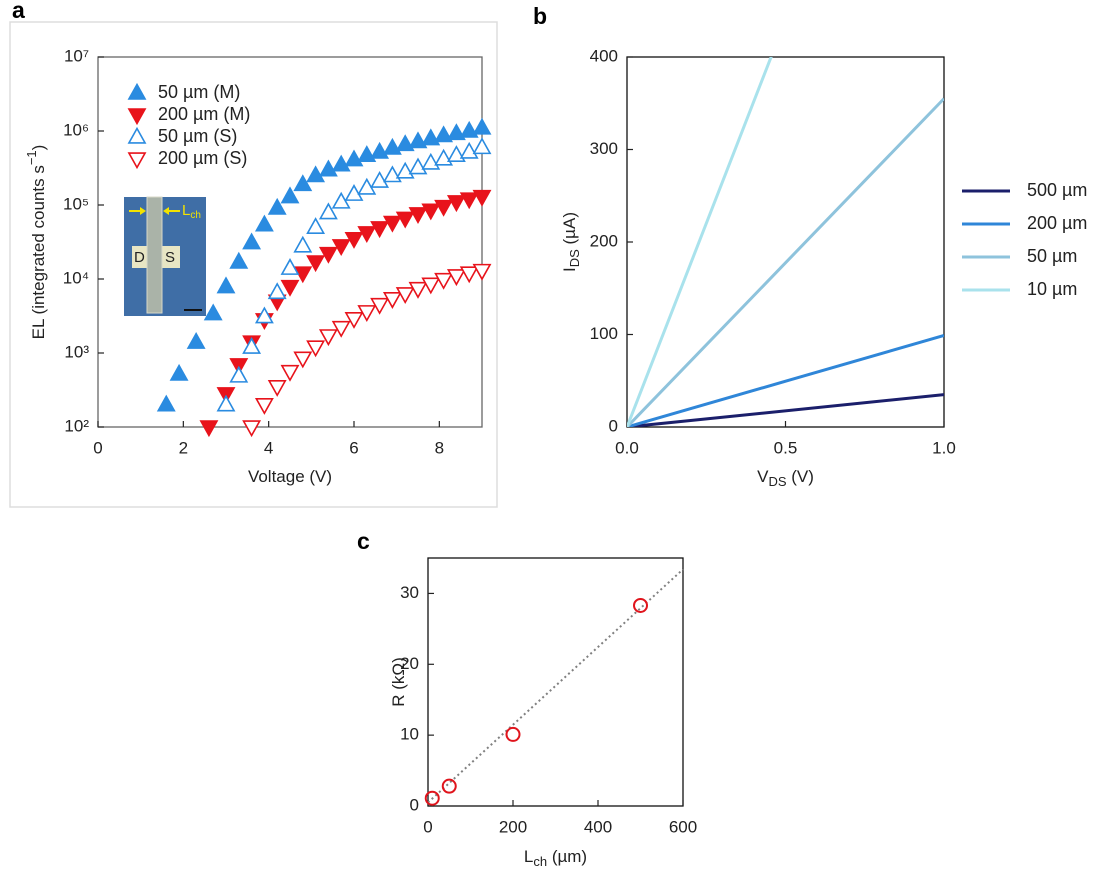 This screenshot has height=875, width=1110. I want to click on axis-label: EL (integrated counts s−1), so click(36, 242).